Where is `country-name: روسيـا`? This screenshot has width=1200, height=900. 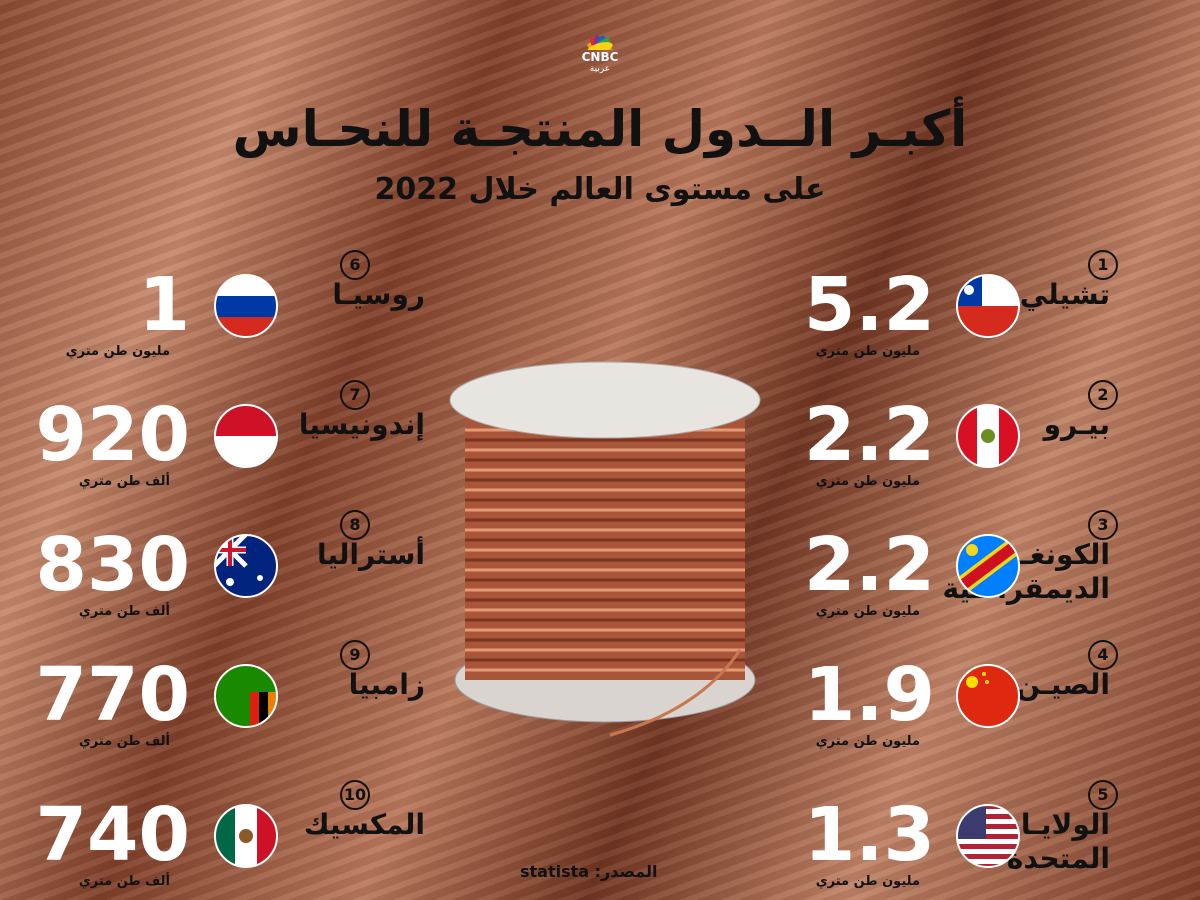
country-name: روسيـا is located at coordinates (378, 294).